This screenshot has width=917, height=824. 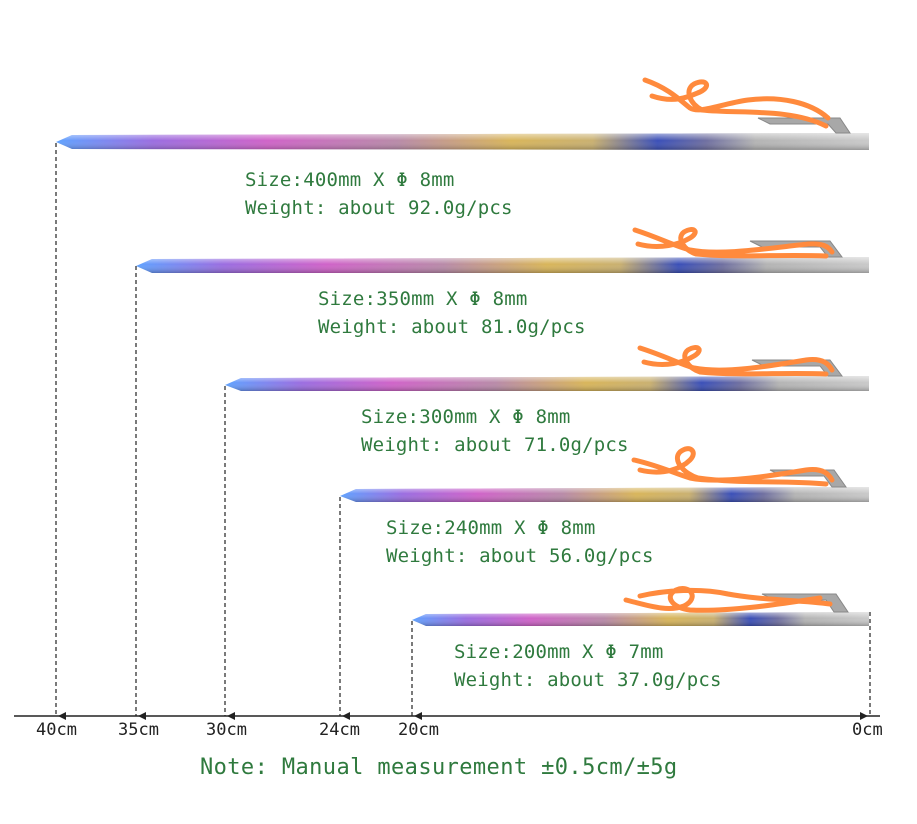 I want to click on measurement-ruler, so click(x=447, y=716).